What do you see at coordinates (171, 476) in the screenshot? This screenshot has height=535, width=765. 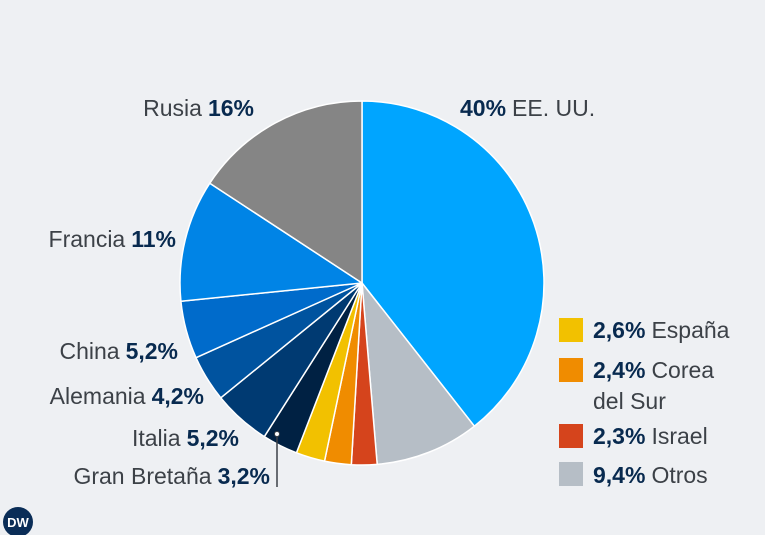 I see `label-gran-bretana: Gran Bretaña 3,2%` at bounding box center [171, 476].